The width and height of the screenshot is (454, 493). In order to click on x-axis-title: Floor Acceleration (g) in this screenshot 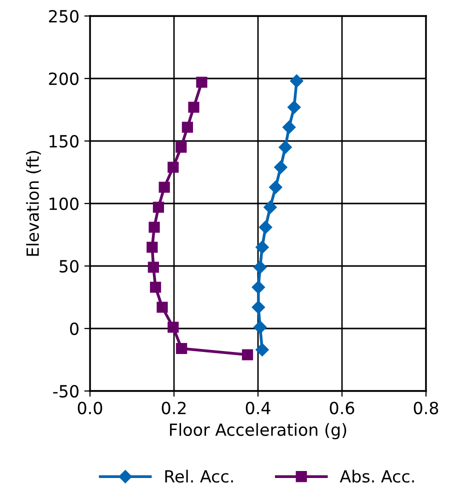, I will do `click(258, 431)`.